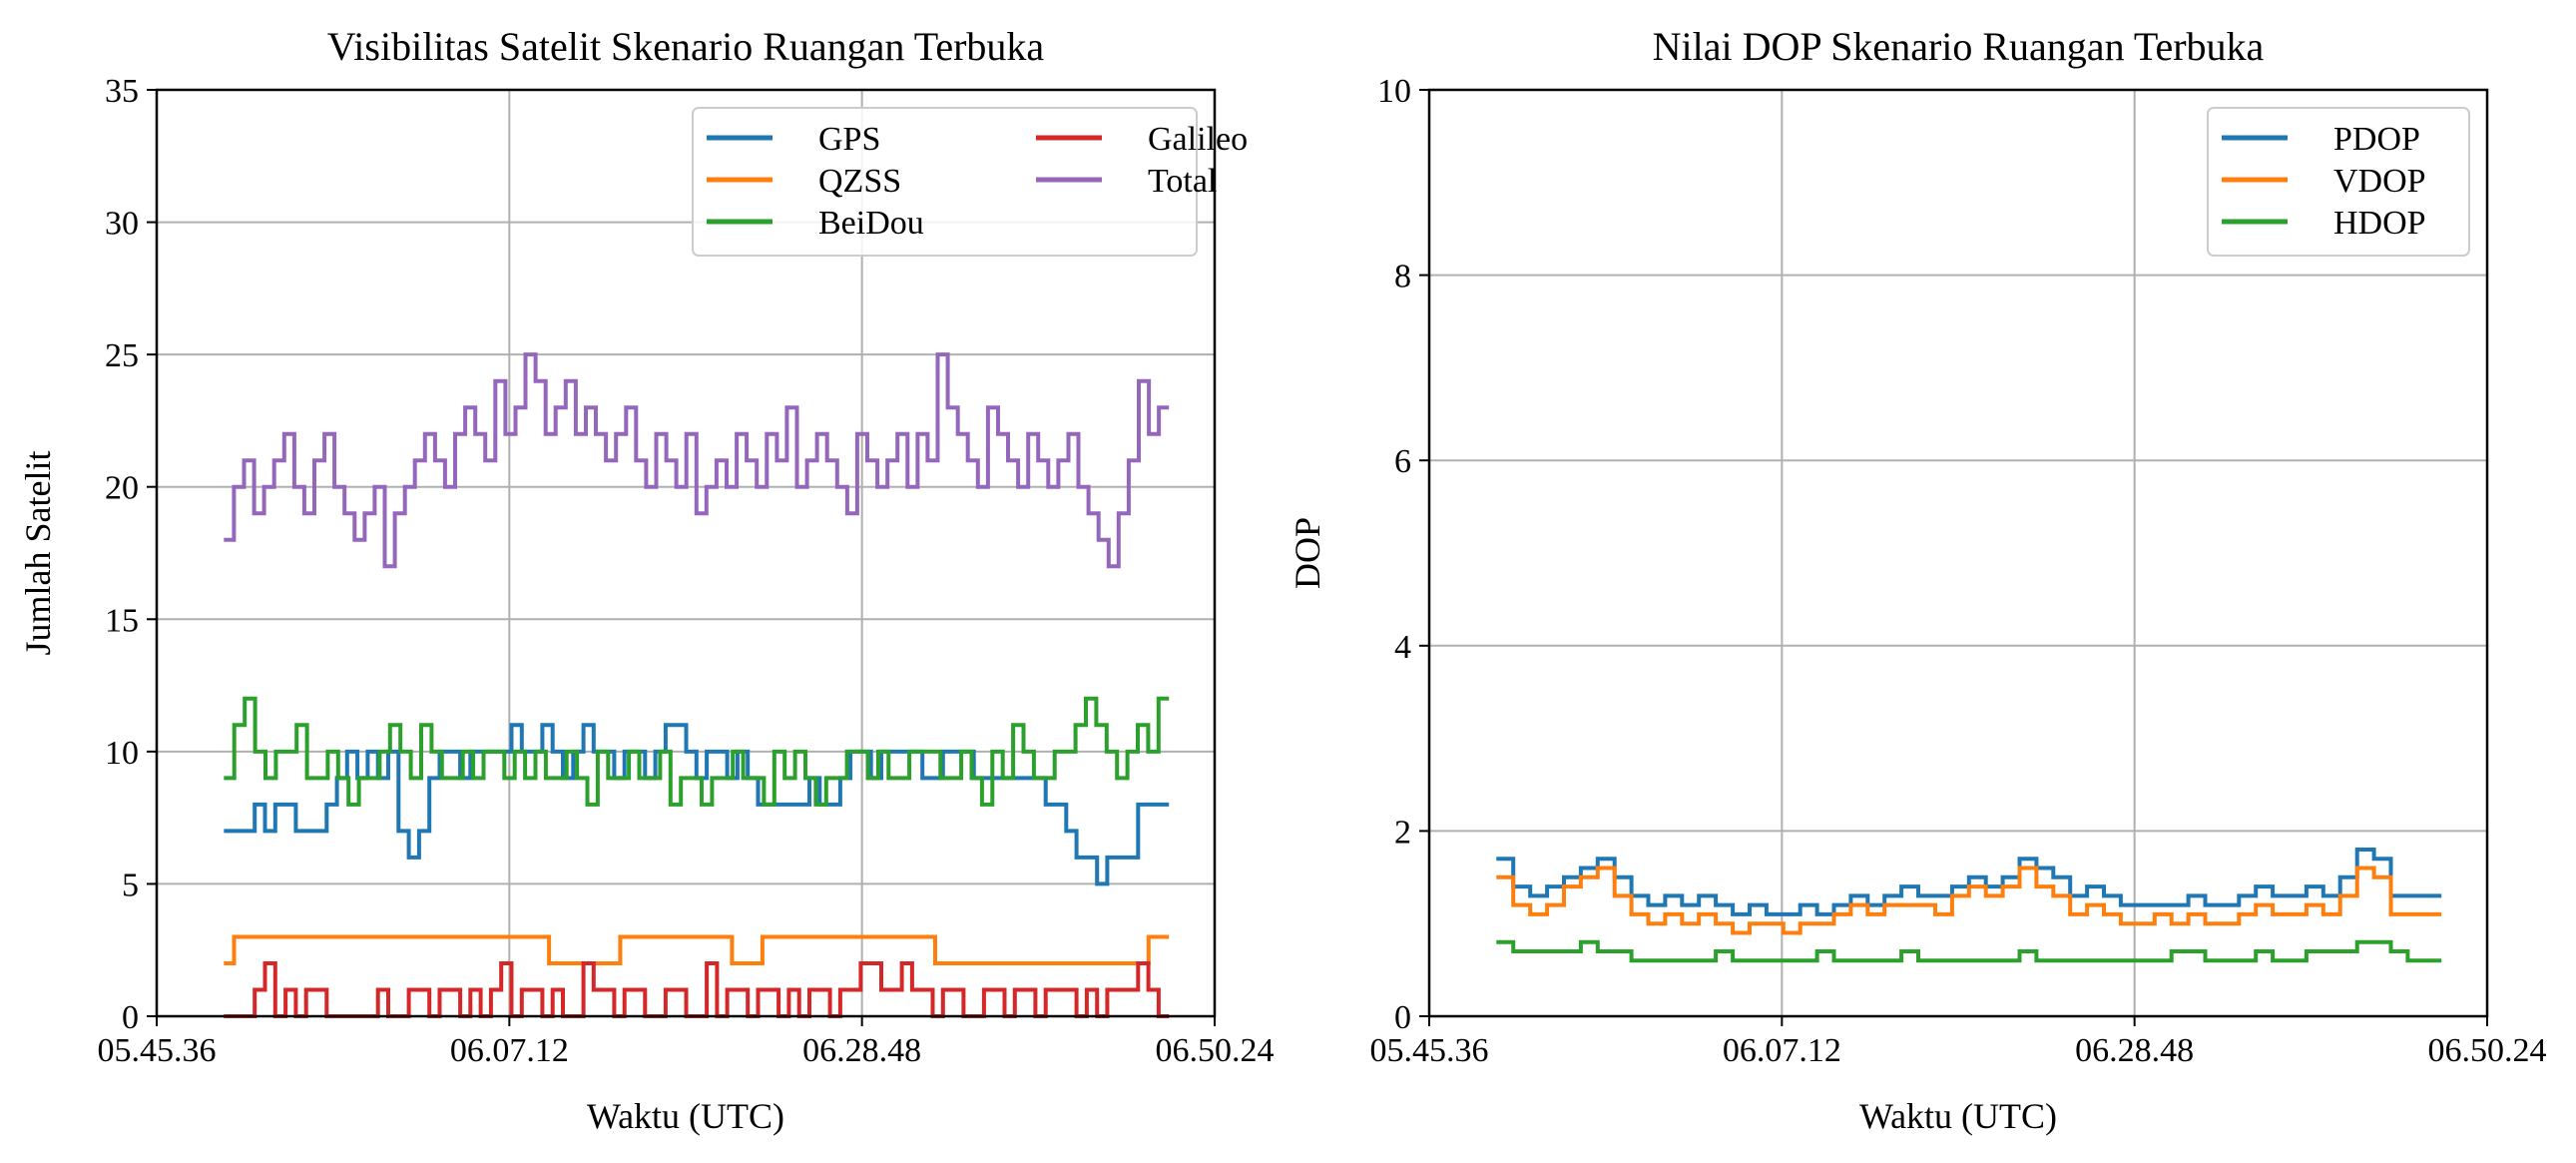  I want to click on legend-label-pdop: PDOP, so click(2376, 139).